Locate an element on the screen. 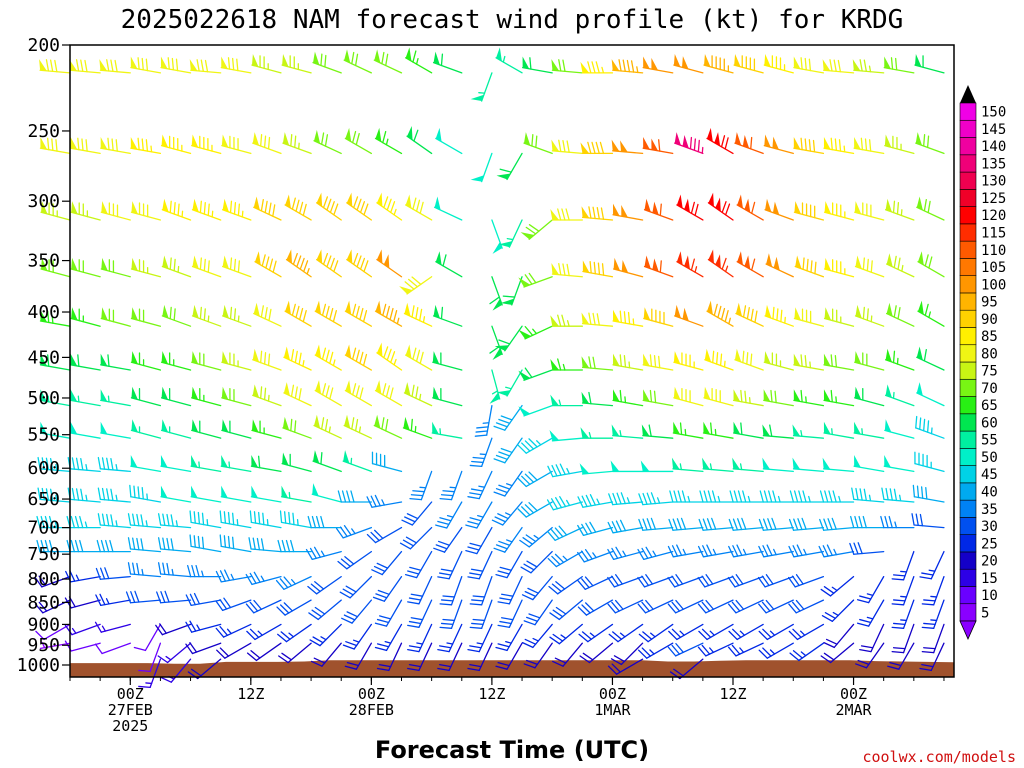  colorbar-label: 65 is located at coordinates (989, 406).